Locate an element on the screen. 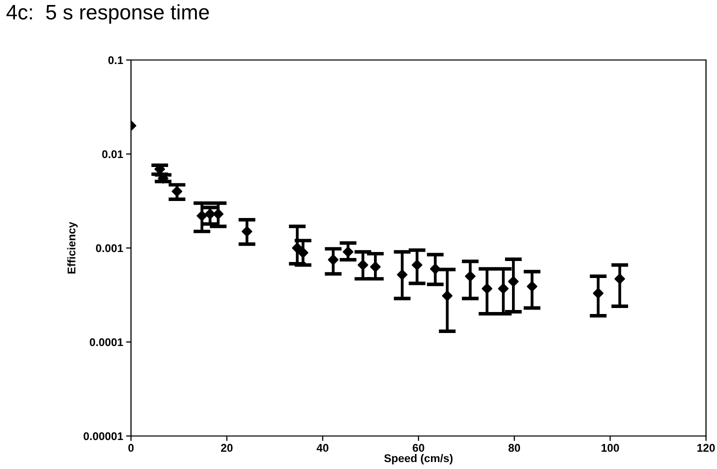  x-tick-label: 40 is located at coordinates (322, 448).